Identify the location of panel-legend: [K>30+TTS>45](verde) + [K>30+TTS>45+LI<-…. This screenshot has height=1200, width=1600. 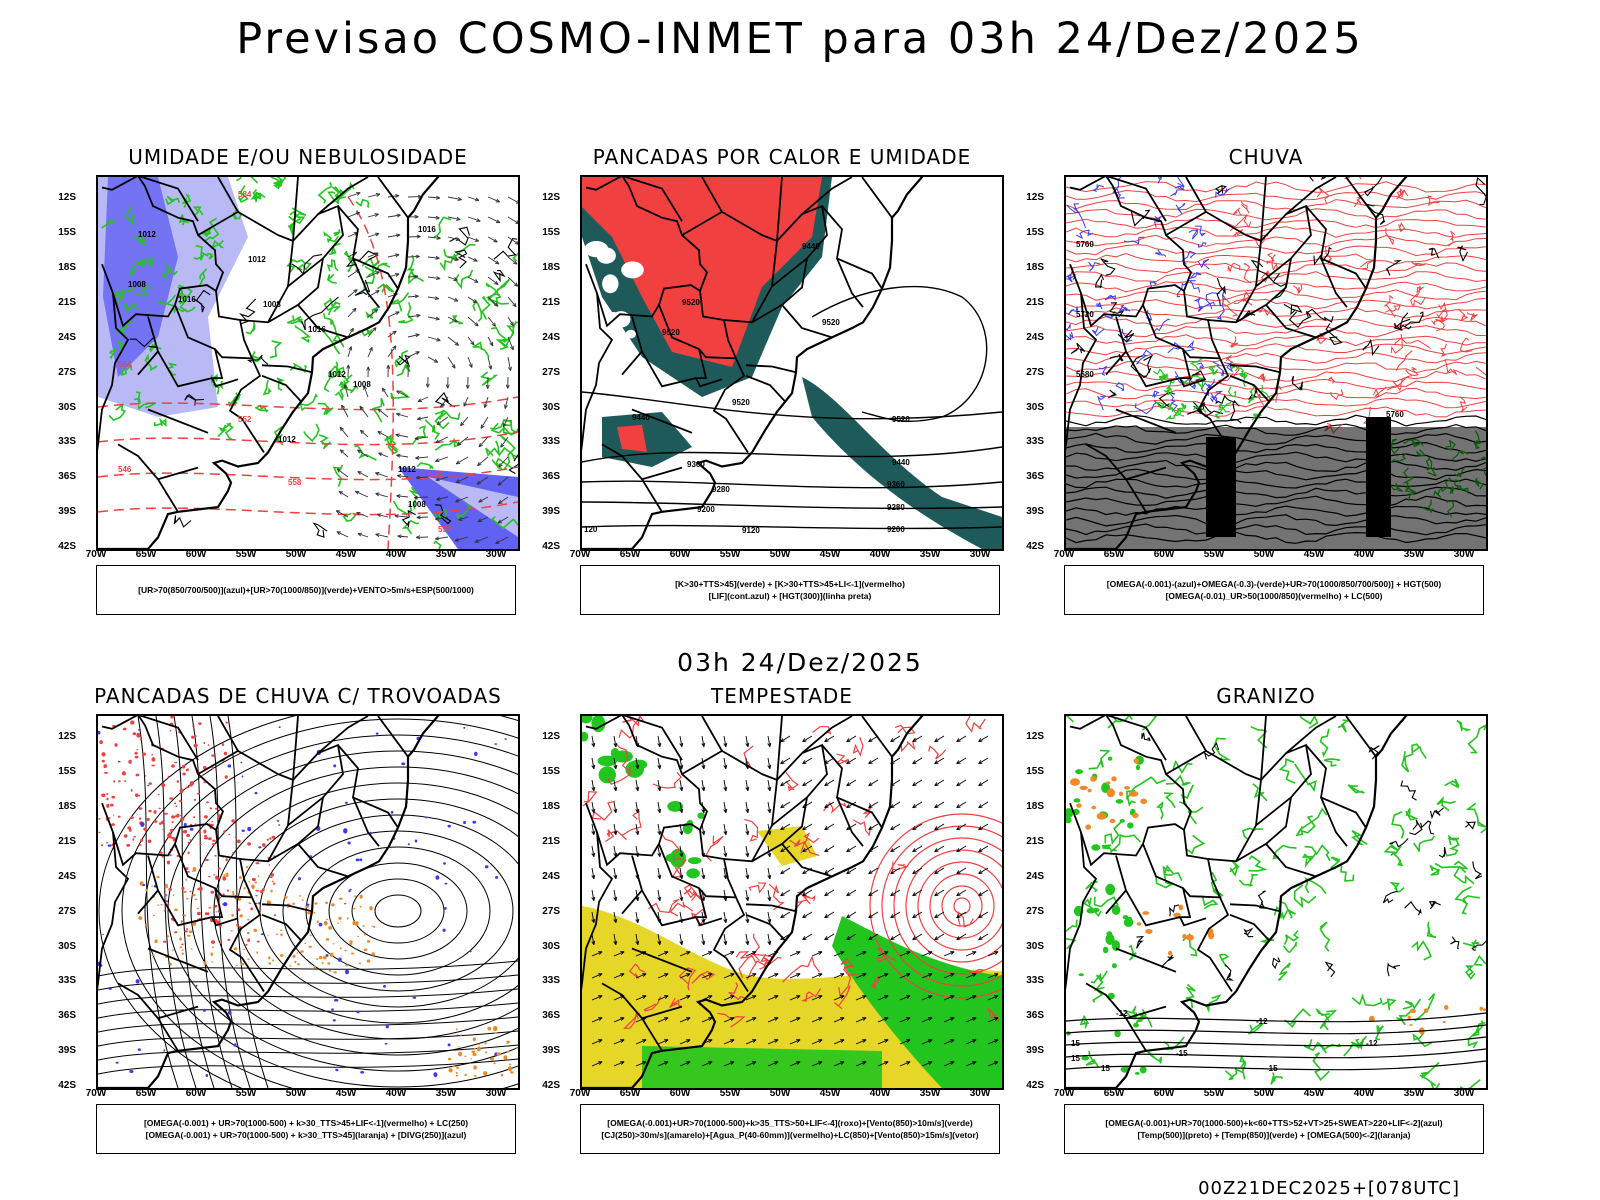
(790, 590).